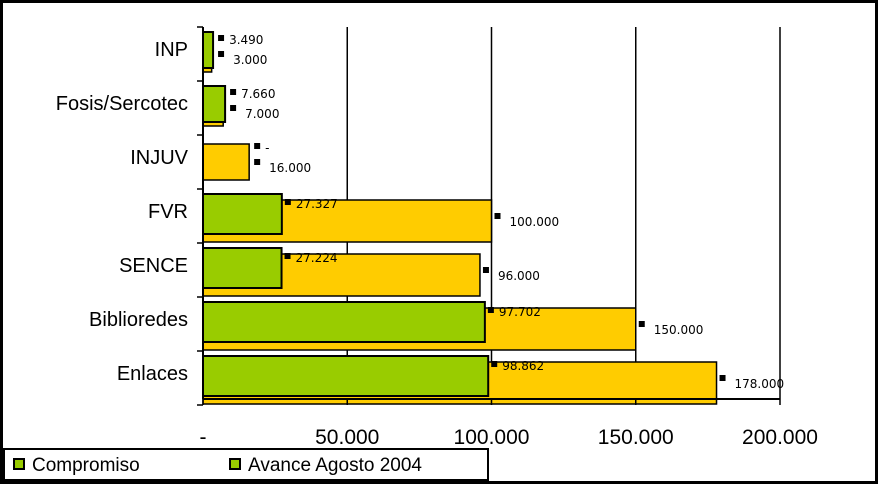 Image resolution: width=878 pixels, height=484 pixels. What do you see at coordinates (317, 258) in the screenshot?
I see `avance-value-label: 27.224` at bounding box center [317, 258].